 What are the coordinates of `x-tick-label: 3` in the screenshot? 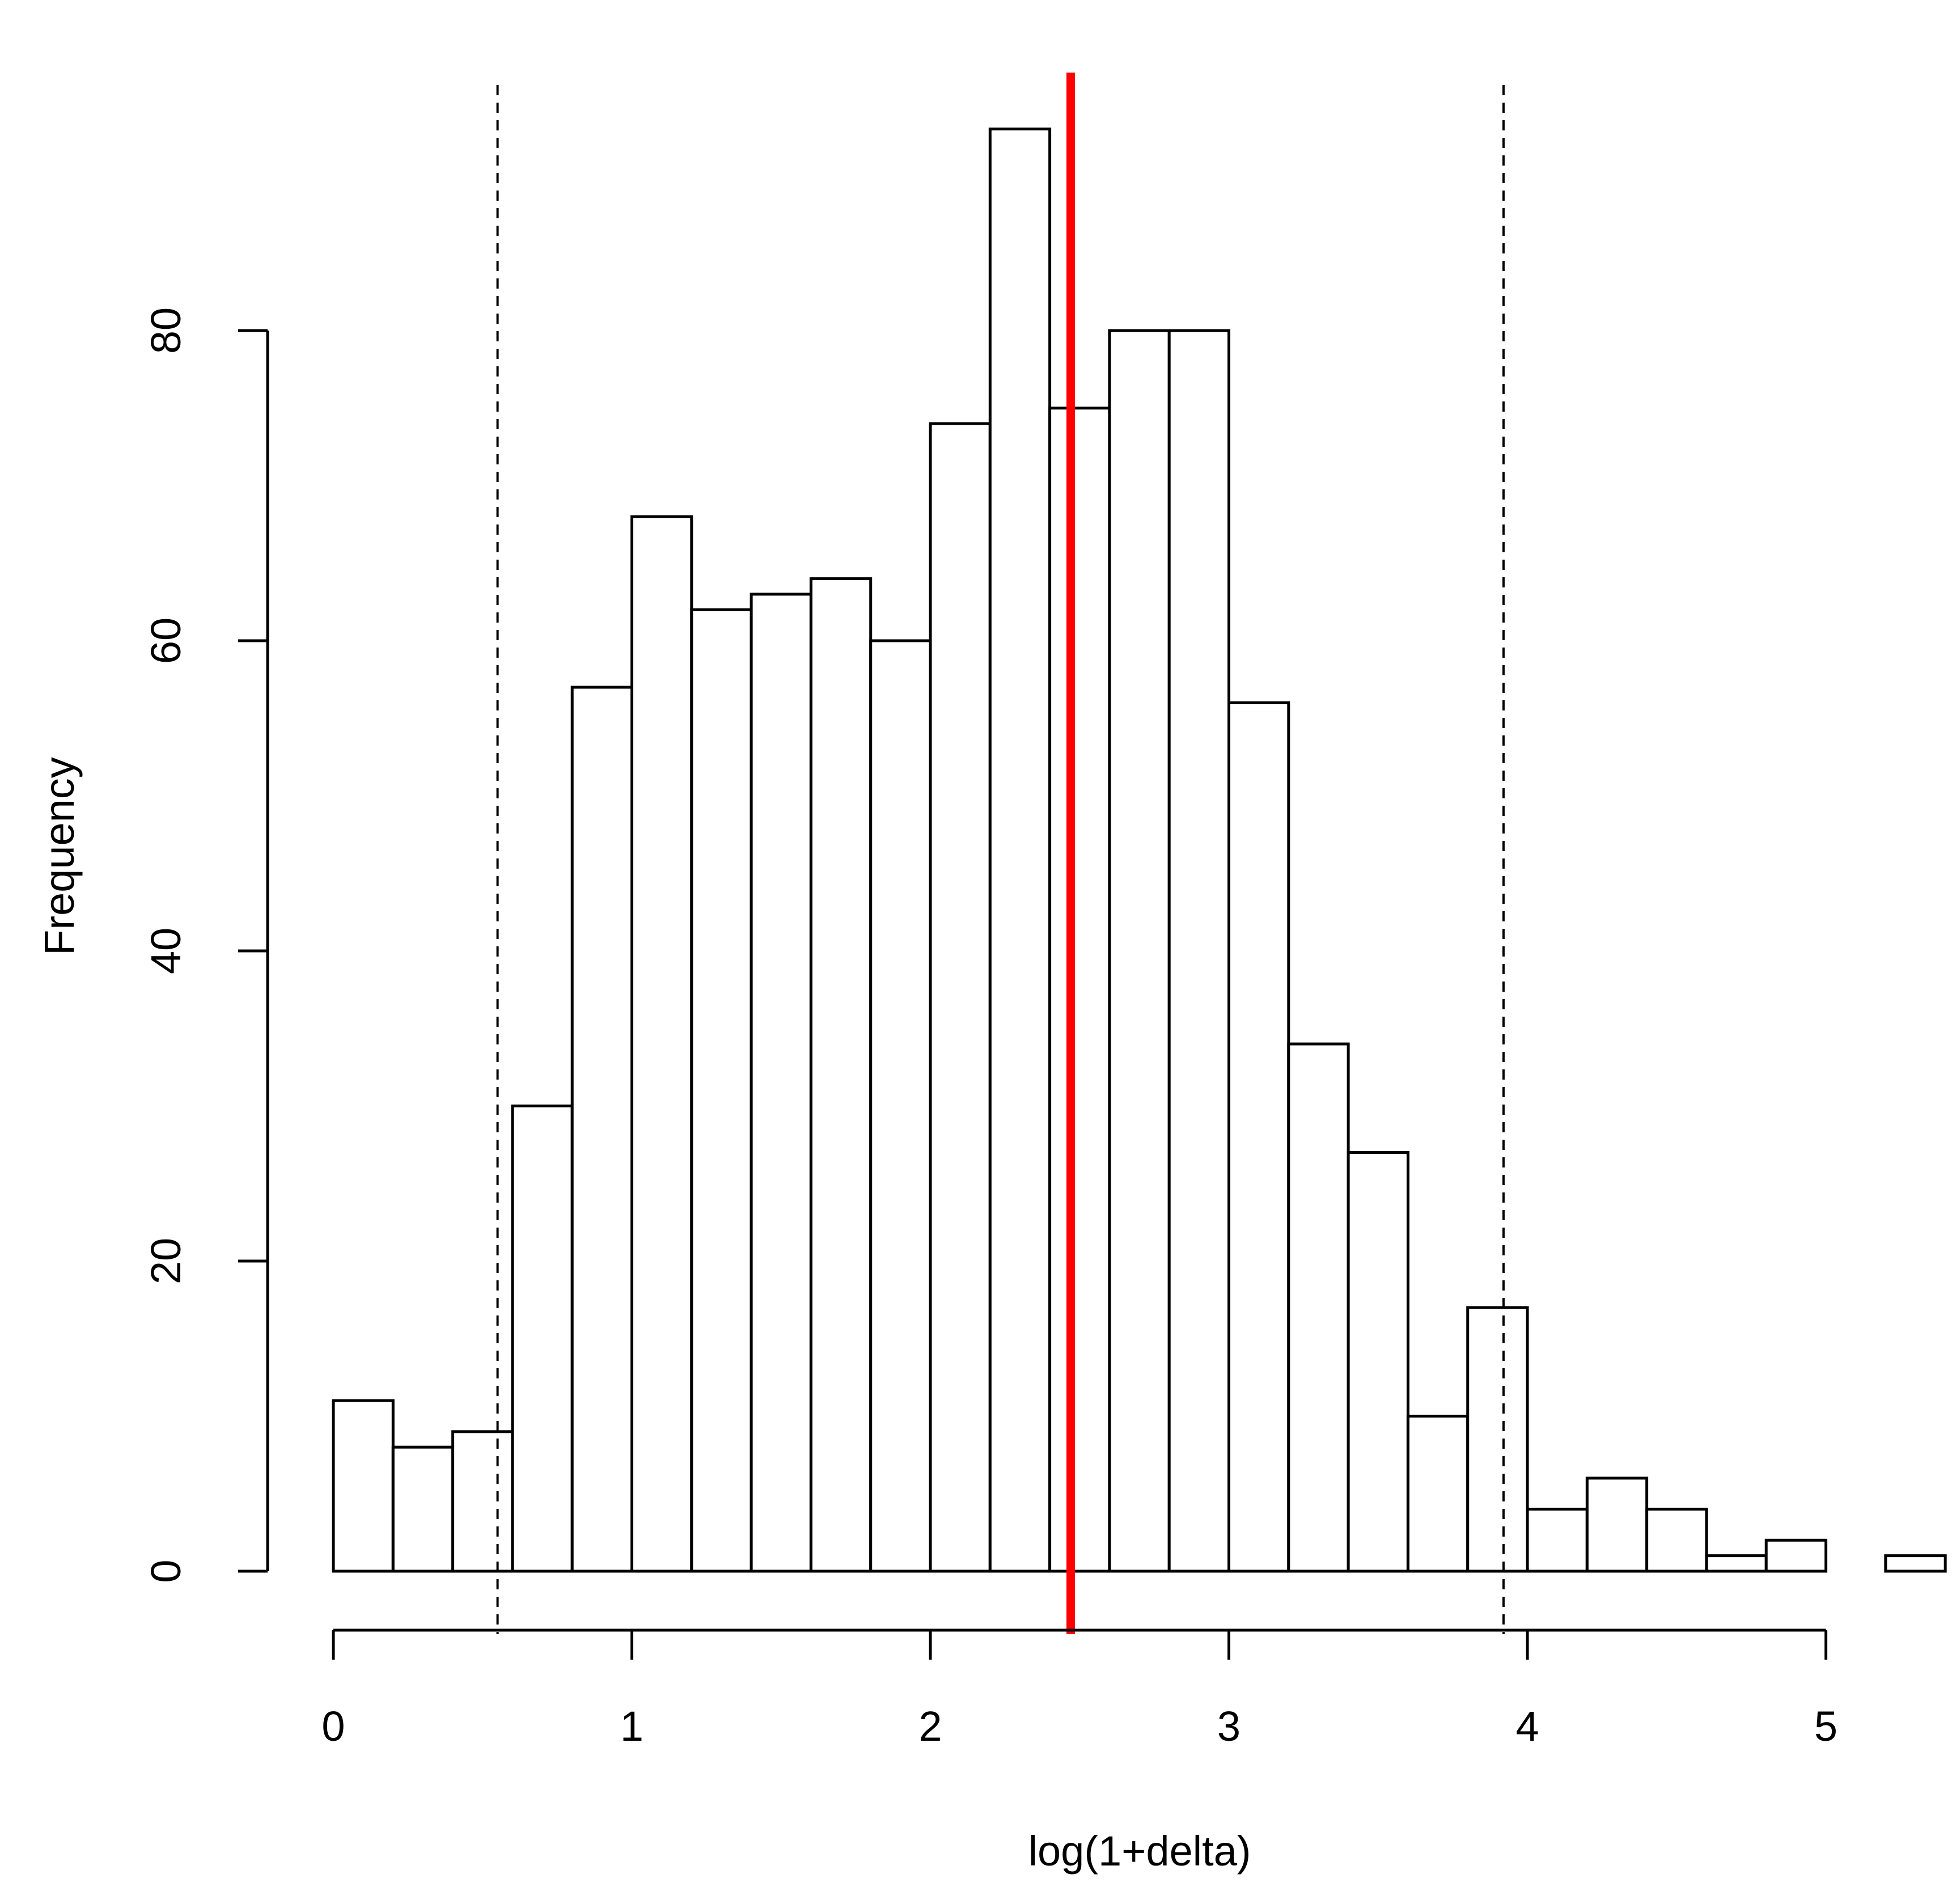 It's located at (1229, 1726).